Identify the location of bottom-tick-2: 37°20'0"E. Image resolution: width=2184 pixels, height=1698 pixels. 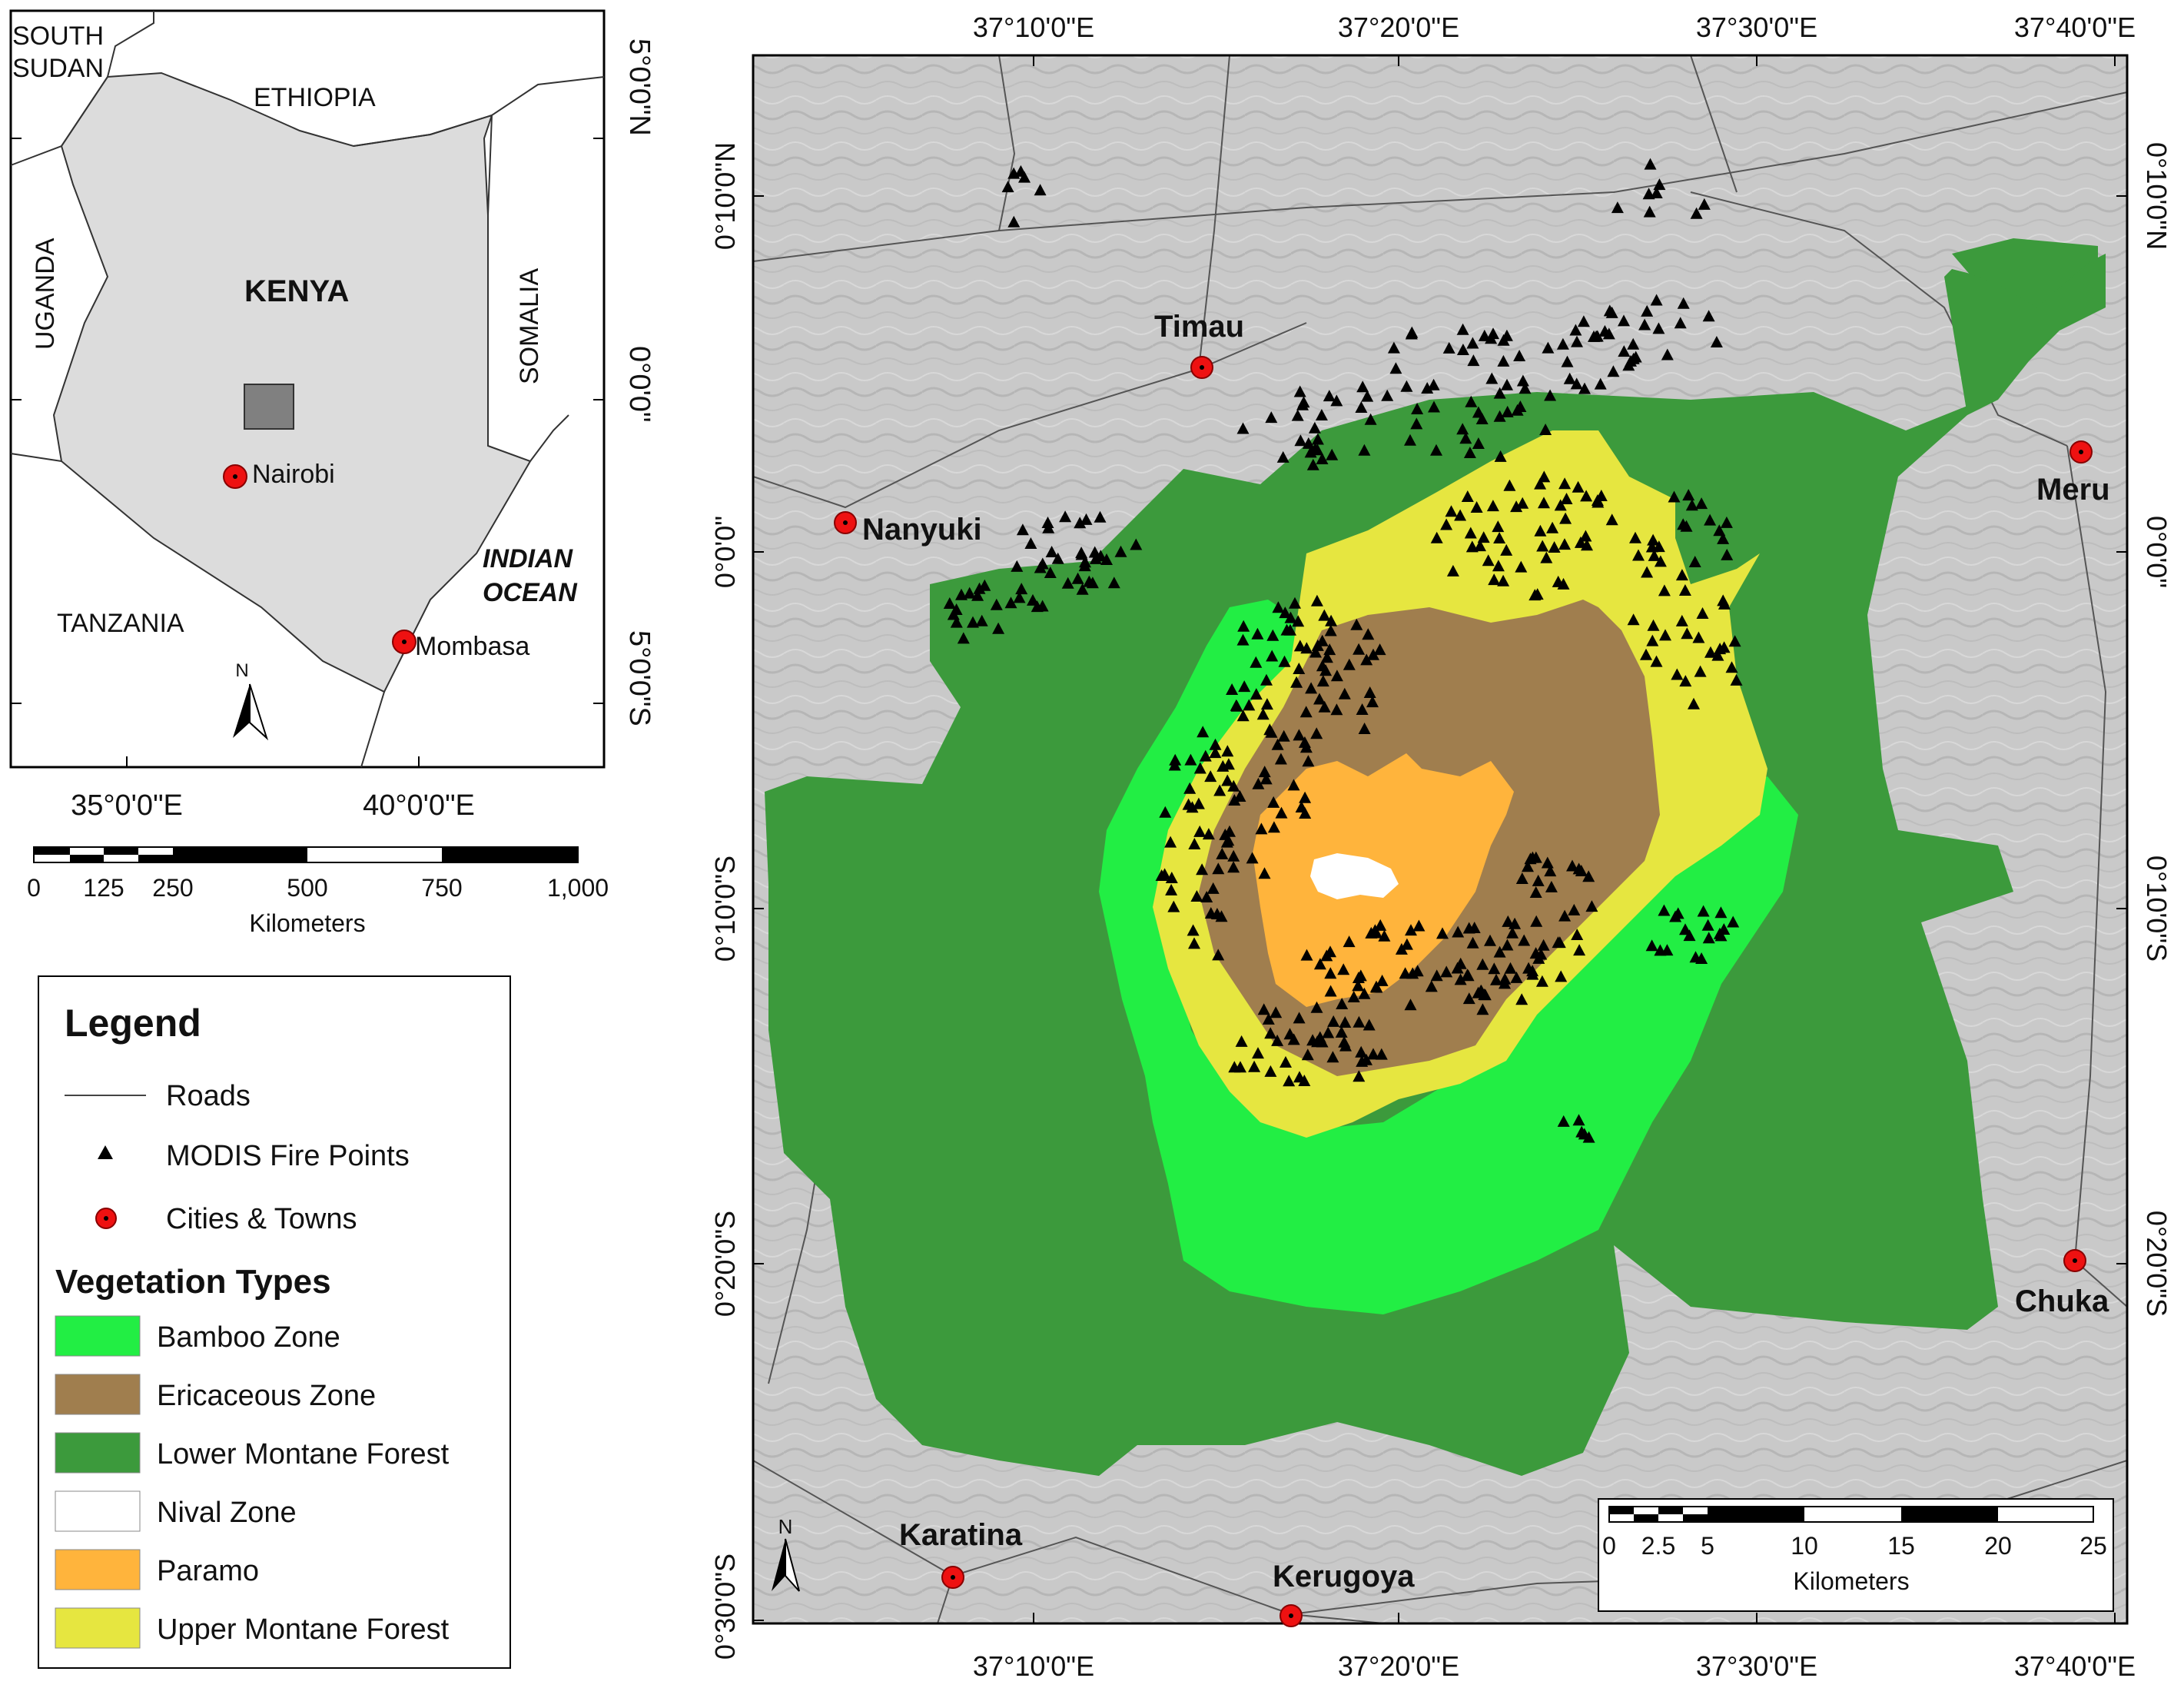
(1398, 1666).